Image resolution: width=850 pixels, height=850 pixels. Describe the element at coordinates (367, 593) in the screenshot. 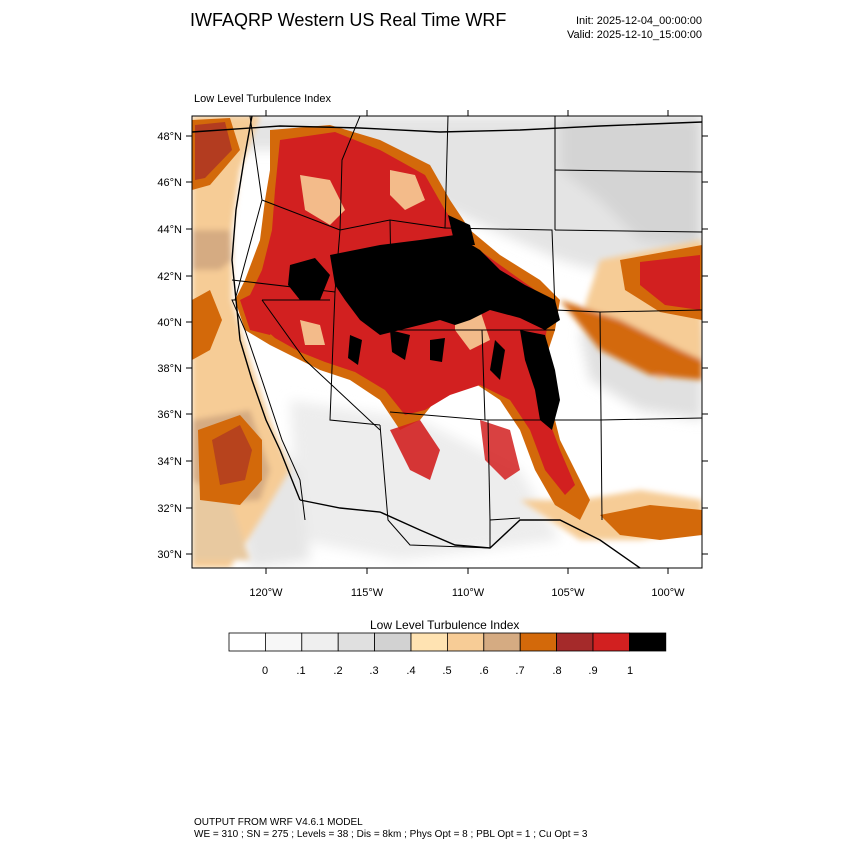

I see `lon-label: 115°W` at that location.